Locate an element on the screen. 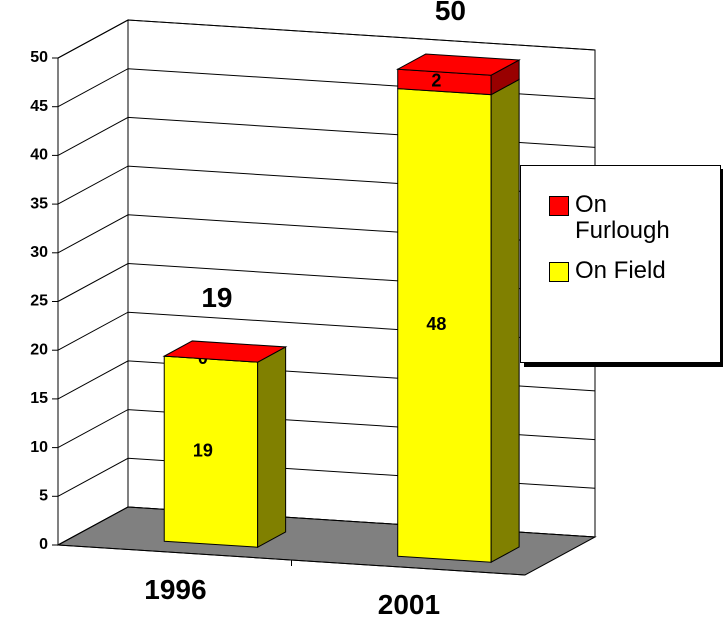 The image size is (723, 625). legend-label: On Furlough is located at coordinates (622, 217).